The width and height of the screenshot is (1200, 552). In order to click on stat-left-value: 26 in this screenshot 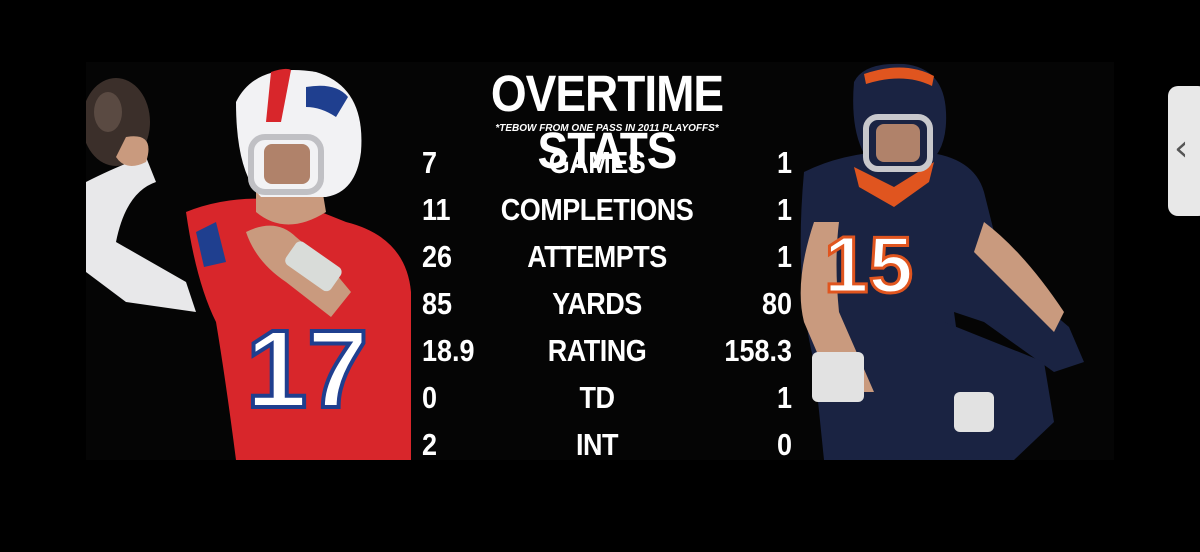, I will do `click(437, 257)`.